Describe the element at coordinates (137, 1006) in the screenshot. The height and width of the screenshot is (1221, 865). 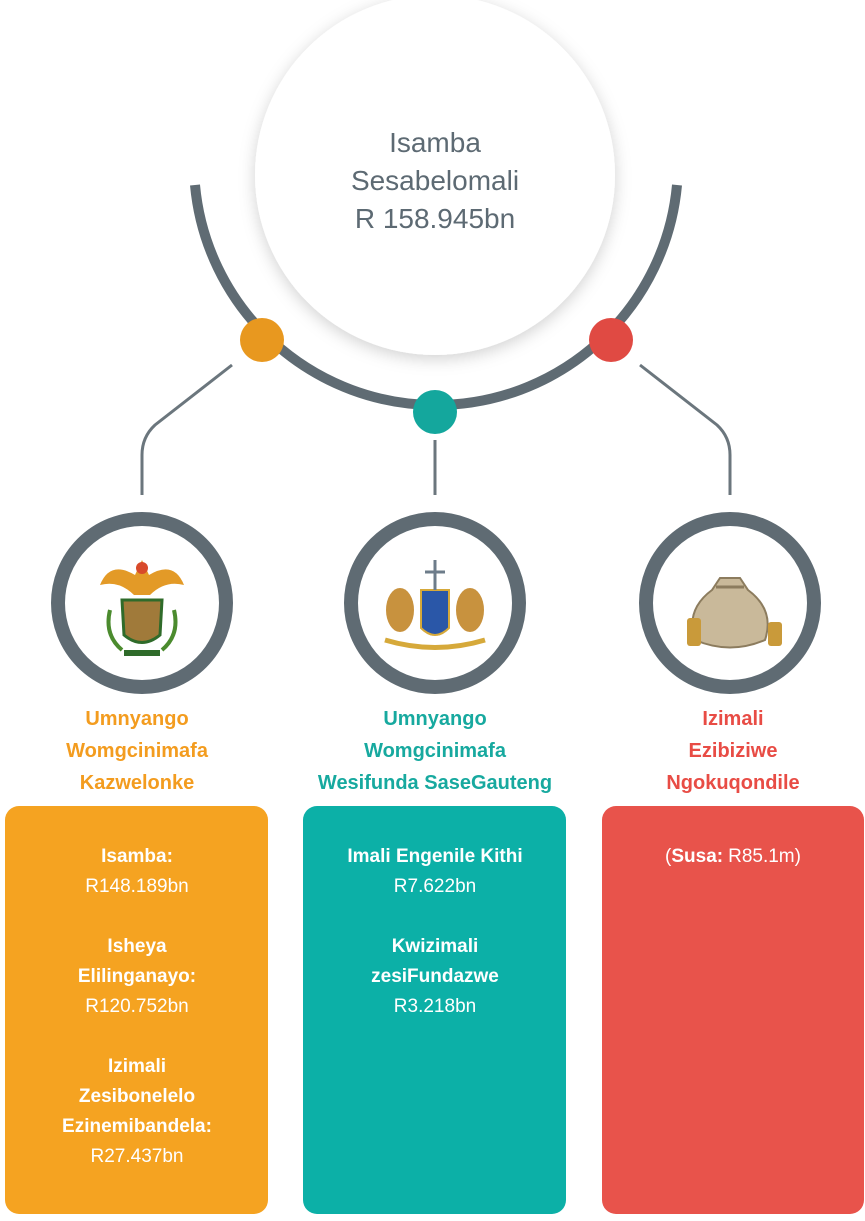
I see `item-value: R120.752bn` at that location.